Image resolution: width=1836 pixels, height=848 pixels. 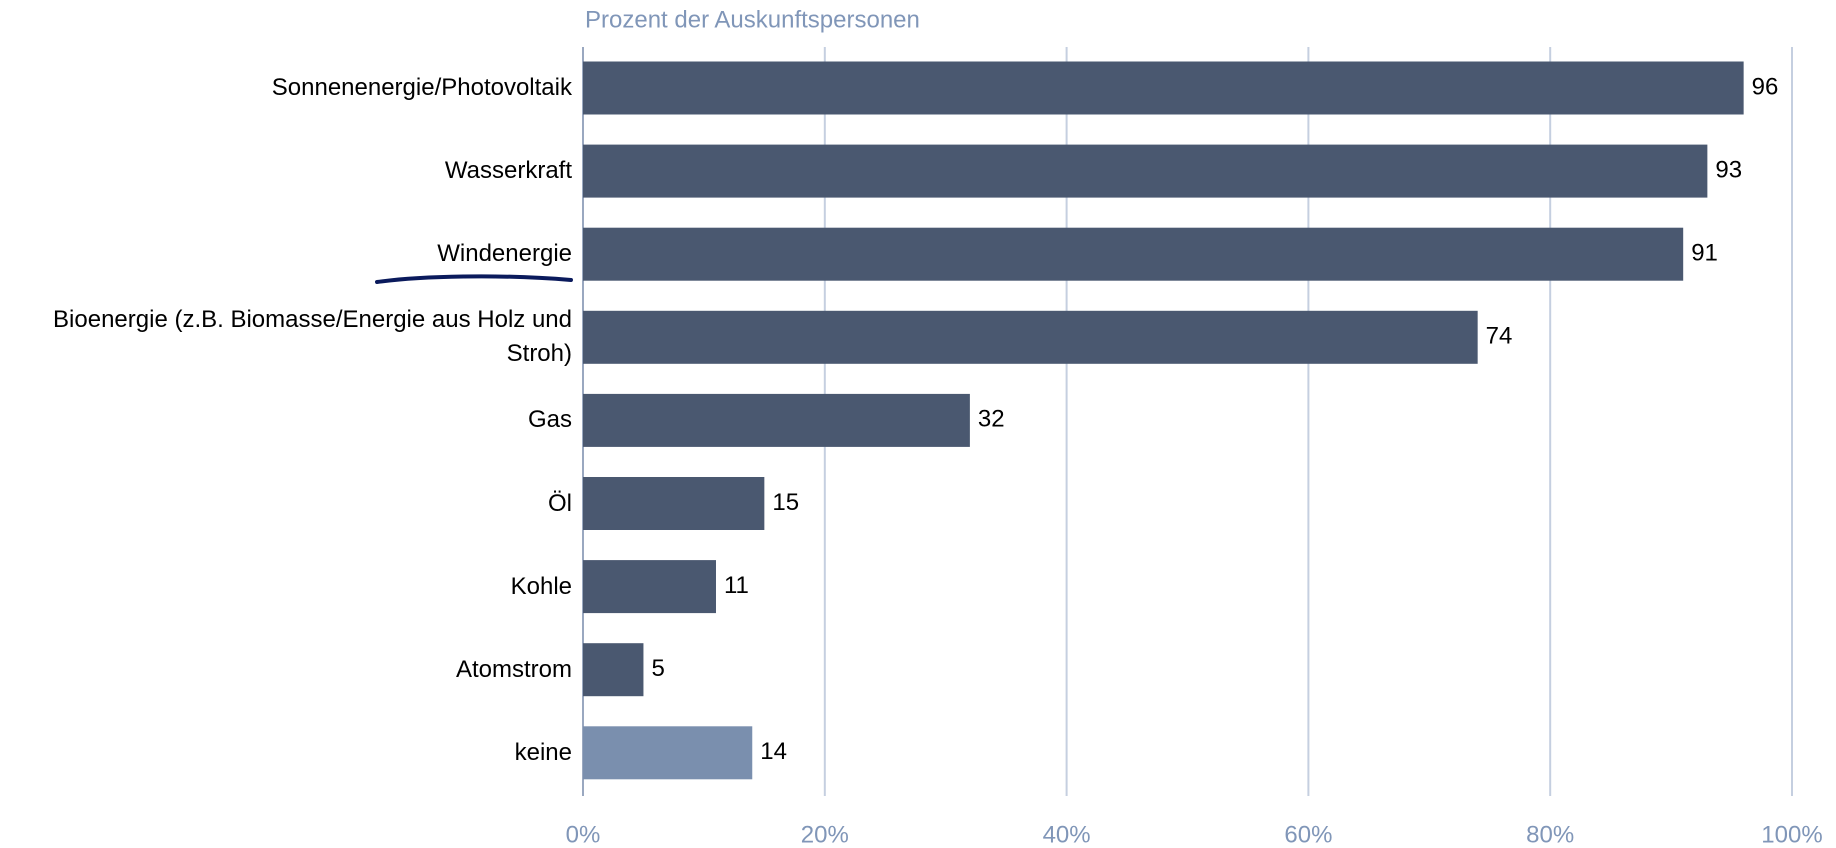 What do you see at coordinates (1308, 834) in the screenshot?
I see `x-tick-label: 60%` at bounding box center [1308, 834].